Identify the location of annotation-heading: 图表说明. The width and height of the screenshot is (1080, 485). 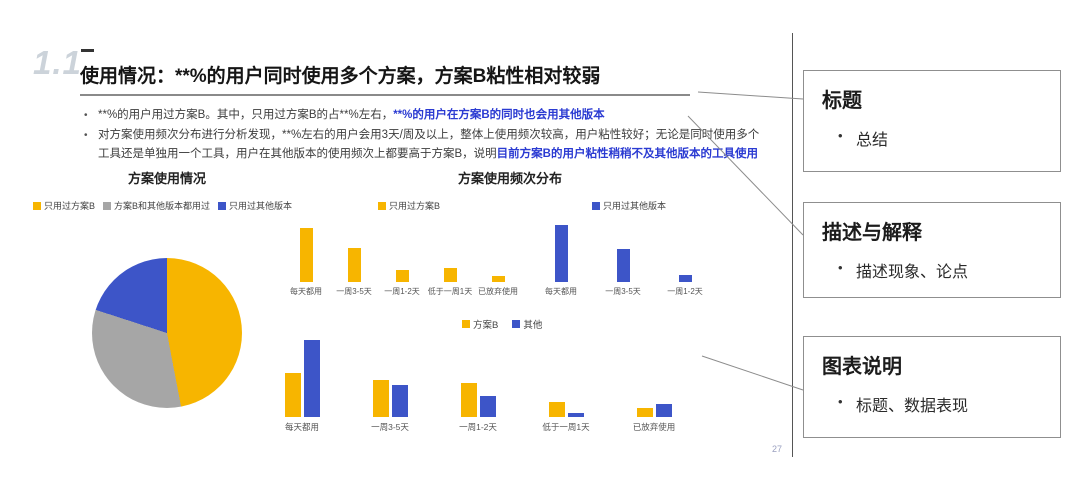
(862, 367).